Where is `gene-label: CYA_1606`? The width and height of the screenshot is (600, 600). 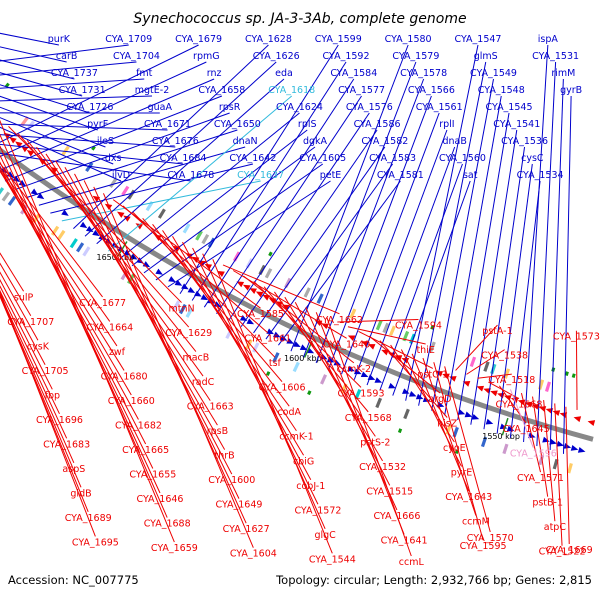
gene-label: CYA_1606 is located at coordinates (282, 388).